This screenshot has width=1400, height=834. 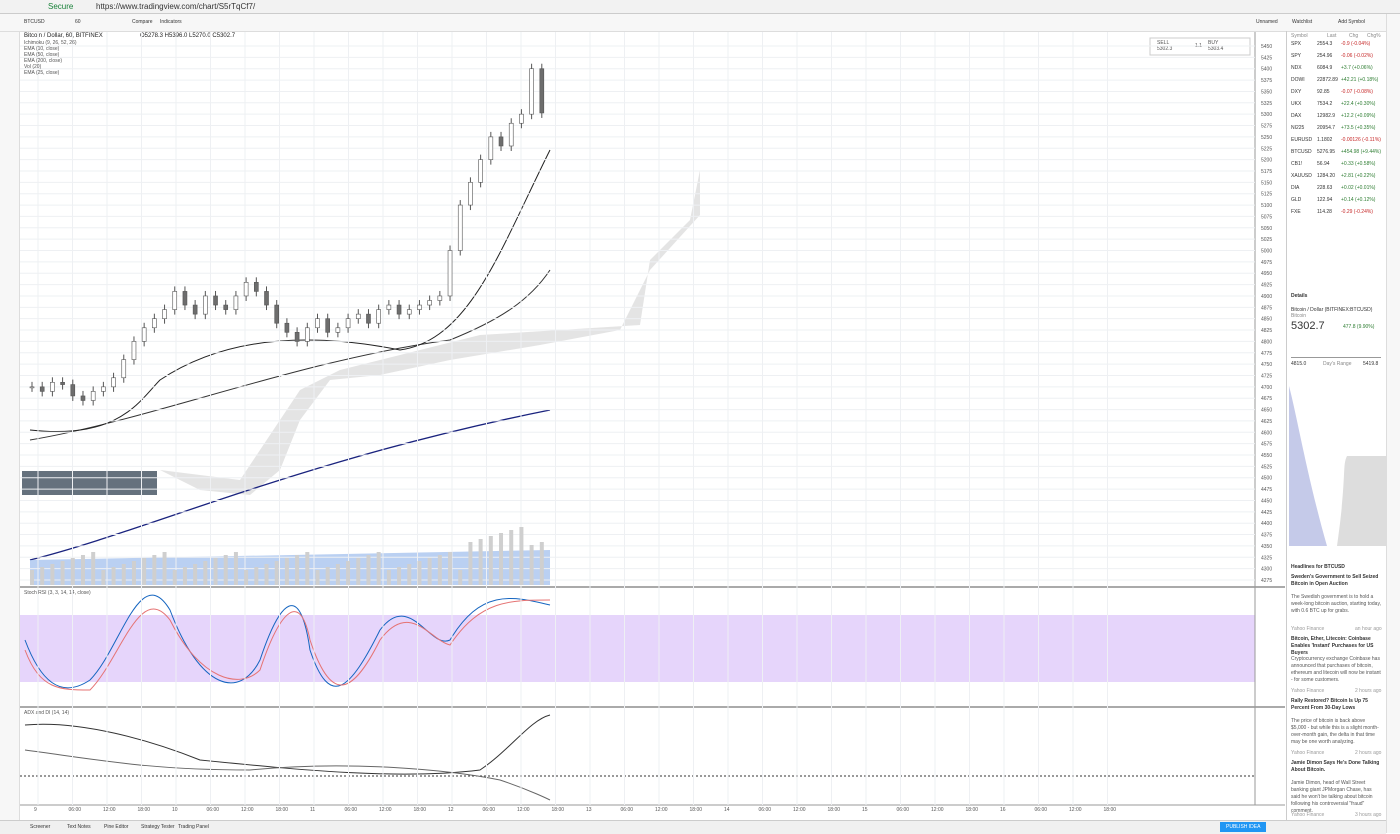 I want to click on publish-button: PUBLISH IDEA, so click(x=1243, y=827).